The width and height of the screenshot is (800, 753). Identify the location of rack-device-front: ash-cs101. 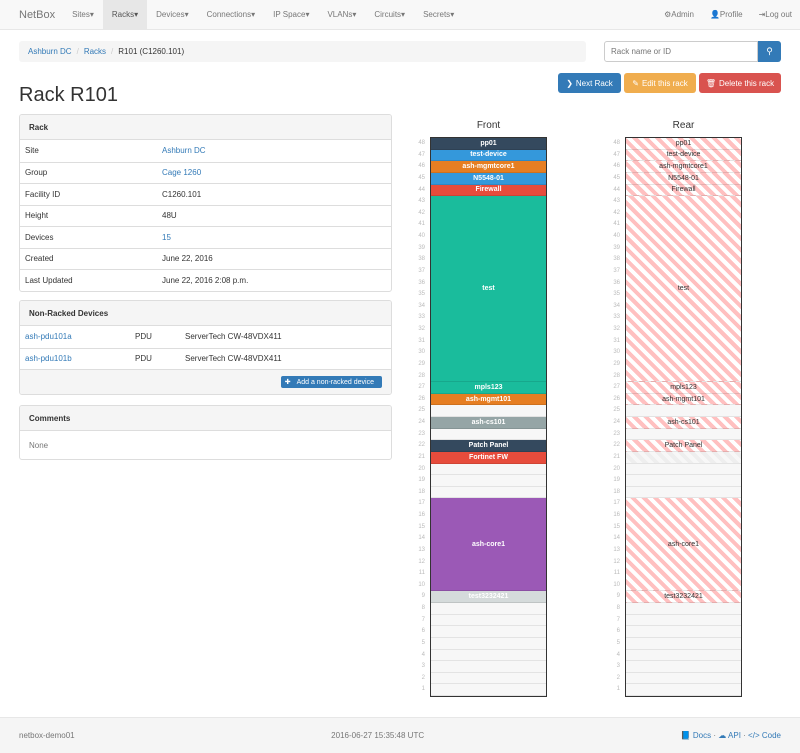
(488, 423).